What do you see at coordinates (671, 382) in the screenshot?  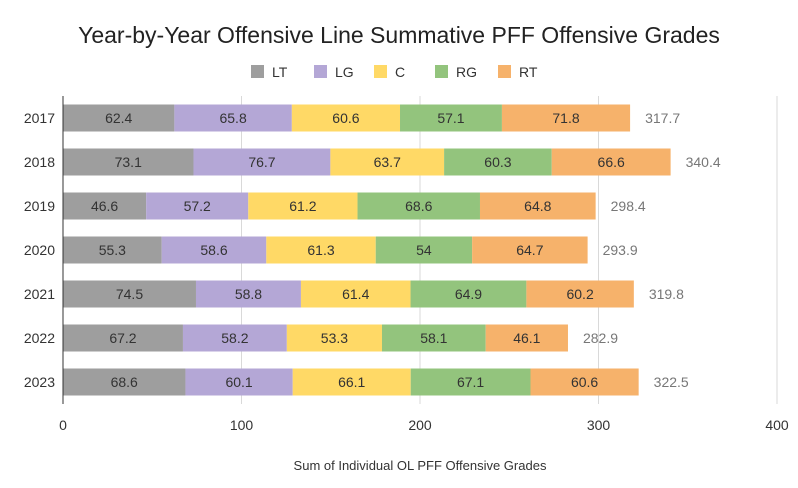 I see `total-label: 322.5` at bounding box center [671, 382].